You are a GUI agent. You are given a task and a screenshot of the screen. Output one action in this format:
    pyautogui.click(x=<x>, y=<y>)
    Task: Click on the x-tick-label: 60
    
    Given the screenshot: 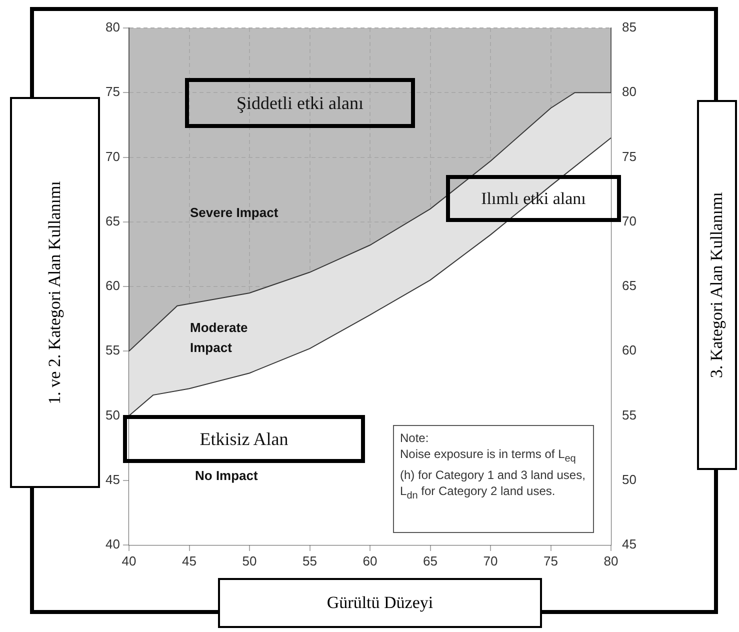 What is the action you would take?
    pyautogui.click(x=370, y=560)
    